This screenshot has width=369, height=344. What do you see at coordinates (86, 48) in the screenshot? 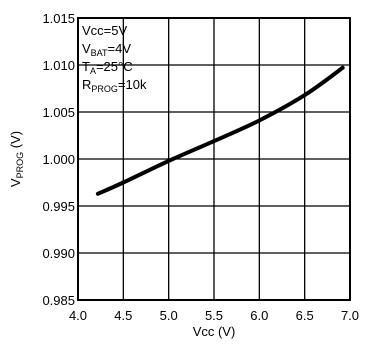
I see `condition-main: V` at bounding box center [86, 48].